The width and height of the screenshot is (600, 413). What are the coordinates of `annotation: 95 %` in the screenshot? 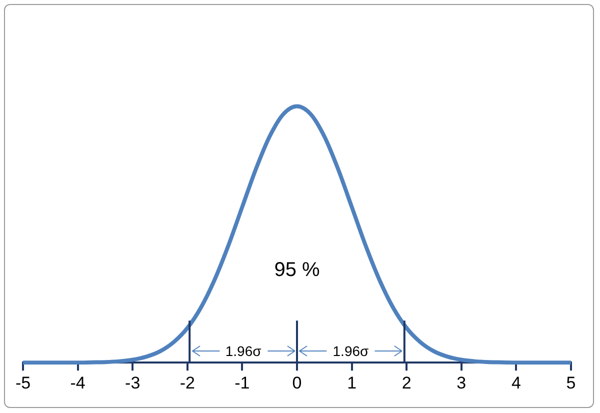 It's located at (297, 269).